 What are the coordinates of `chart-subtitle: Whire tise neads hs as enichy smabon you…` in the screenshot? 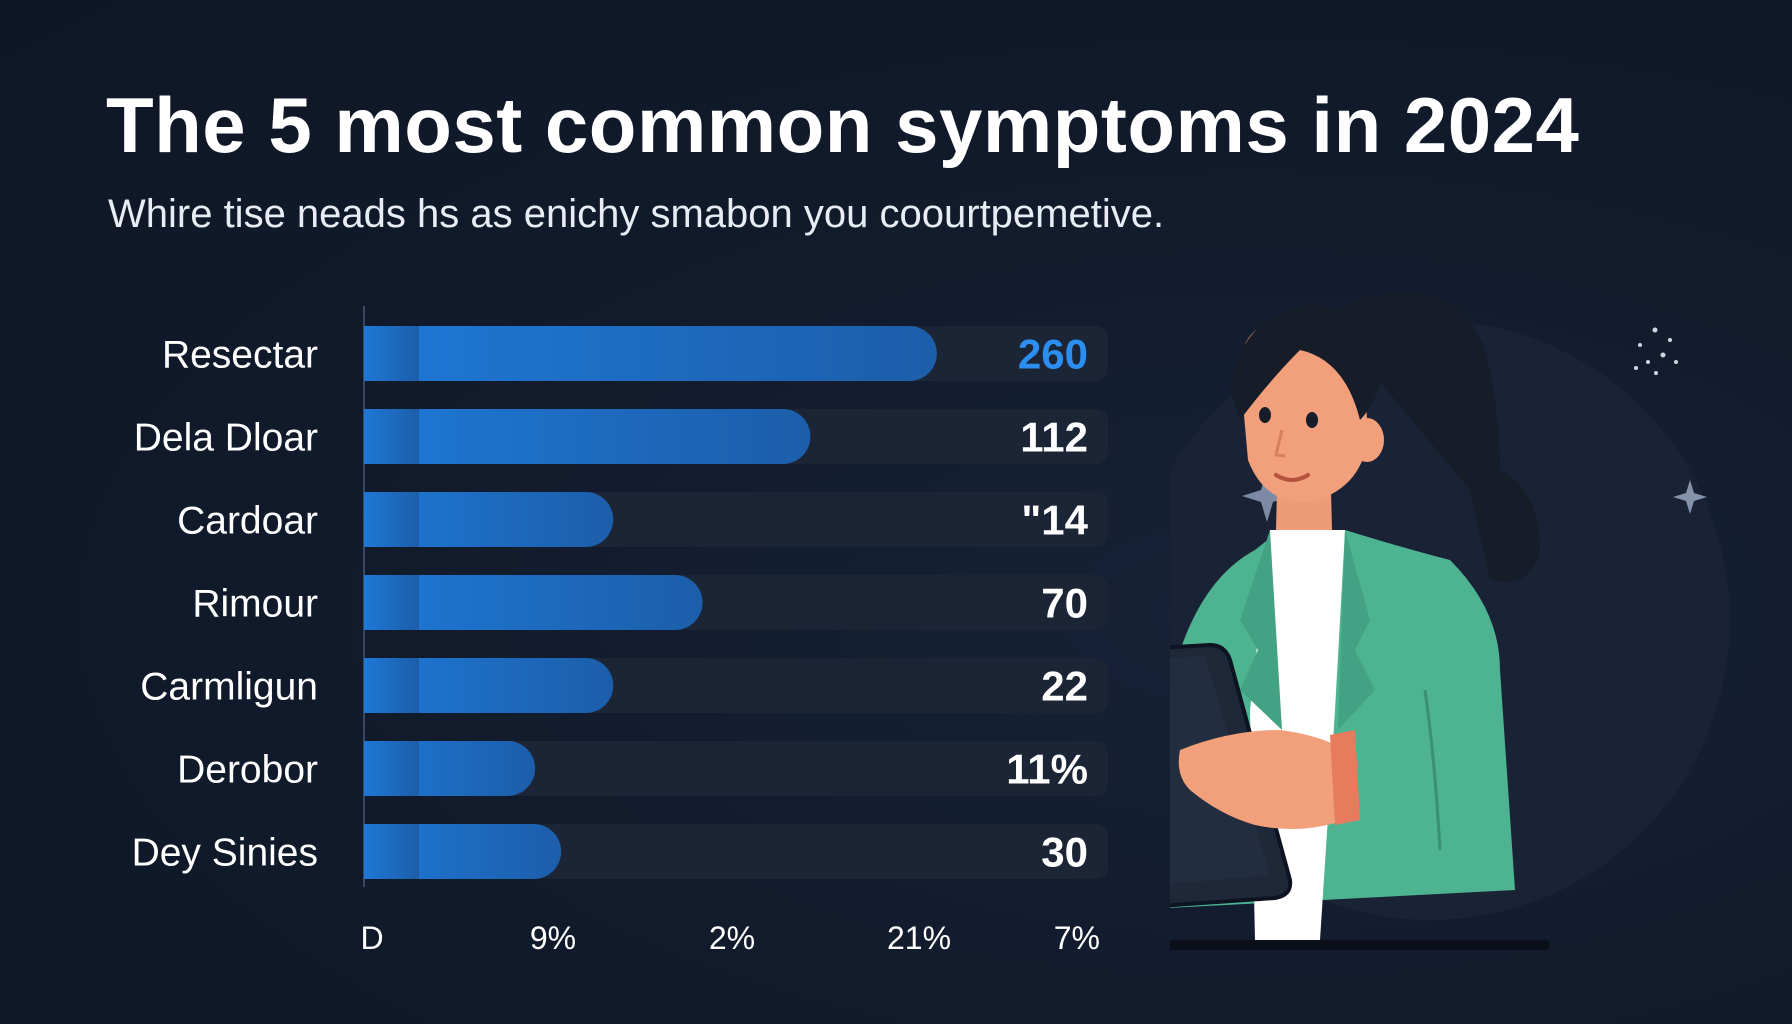 It's located at (636, 214).